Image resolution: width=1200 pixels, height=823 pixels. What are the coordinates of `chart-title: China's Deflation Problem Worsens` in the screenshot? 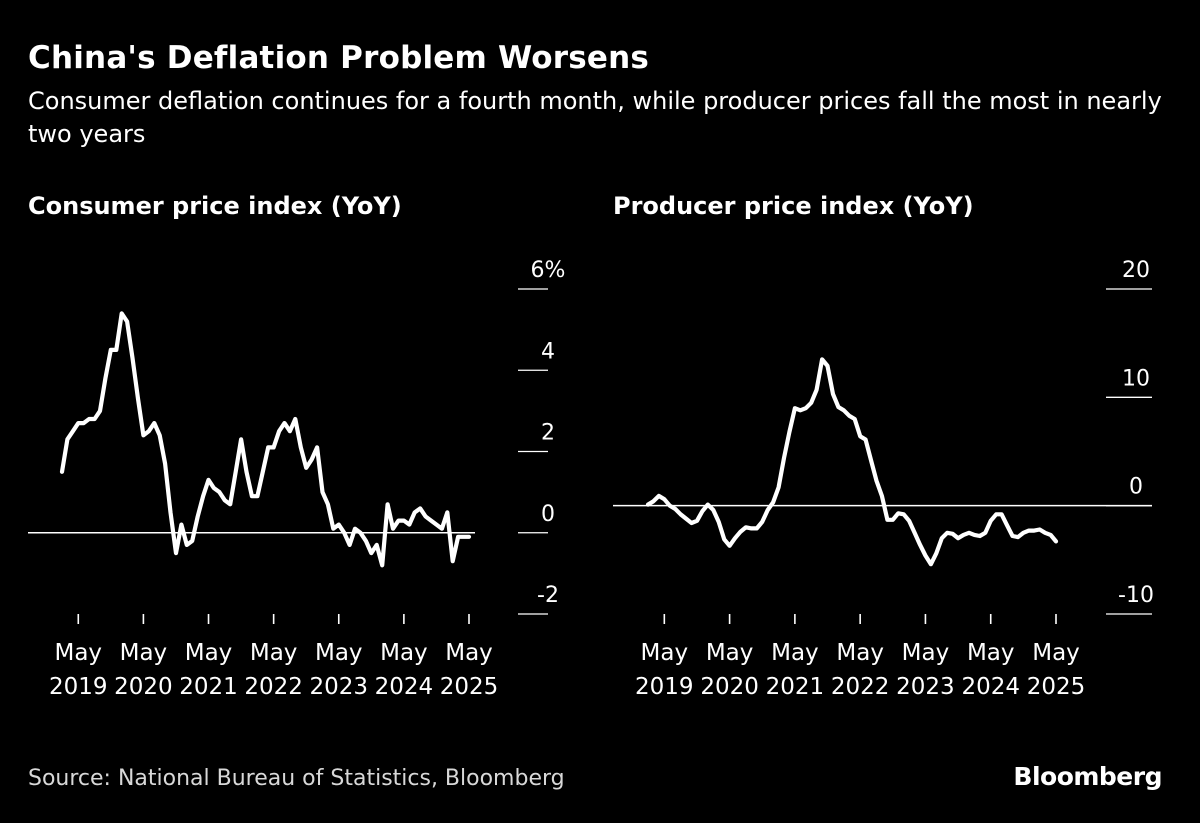 It's located at (339, 58).